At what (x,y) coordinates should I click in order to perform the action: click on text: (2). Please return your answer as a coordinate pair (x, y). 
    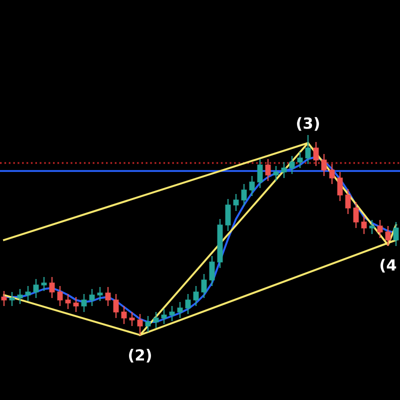
    Looking at the image, I should click on (140, 355).